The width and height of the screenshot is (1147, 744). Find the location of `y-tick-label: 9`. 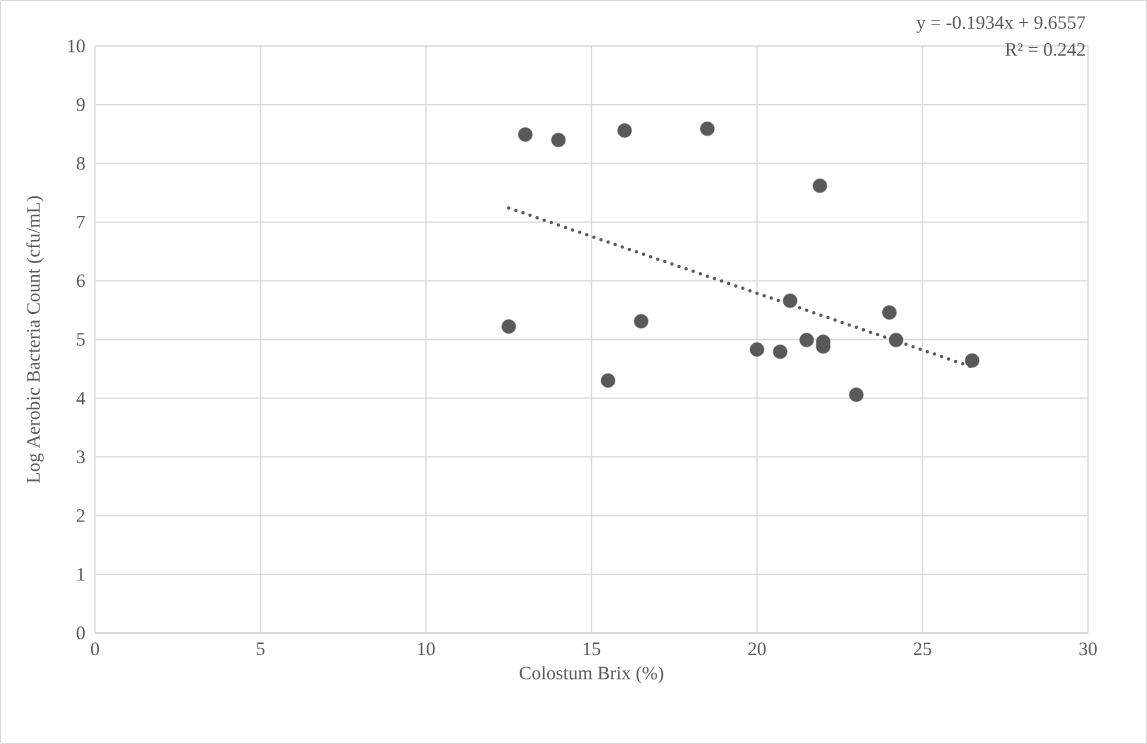

y-tick-label: 9 is located at coordinates (80, 105).